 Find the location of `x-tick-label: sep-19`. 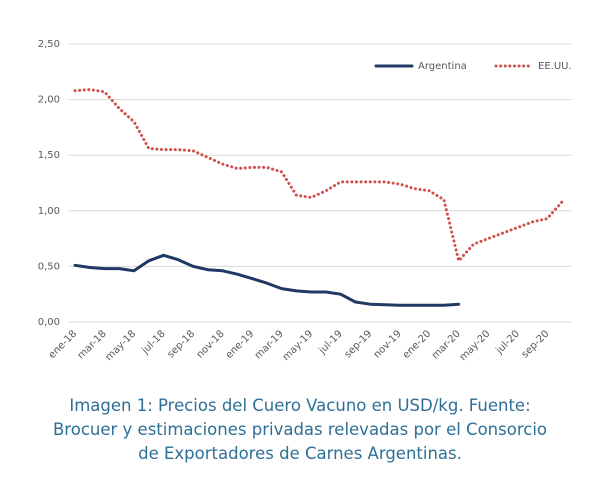

x-tick-label: sep-19 is located at coordinates (359, 344).